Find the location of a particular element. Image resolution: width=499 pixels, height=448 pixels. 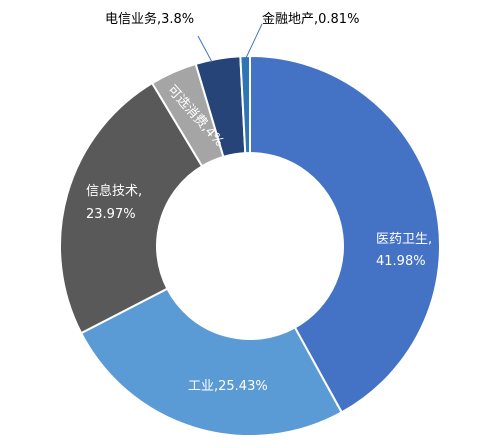

label-finance: 金融地产,0.81% is located at coordinates (310, 19).